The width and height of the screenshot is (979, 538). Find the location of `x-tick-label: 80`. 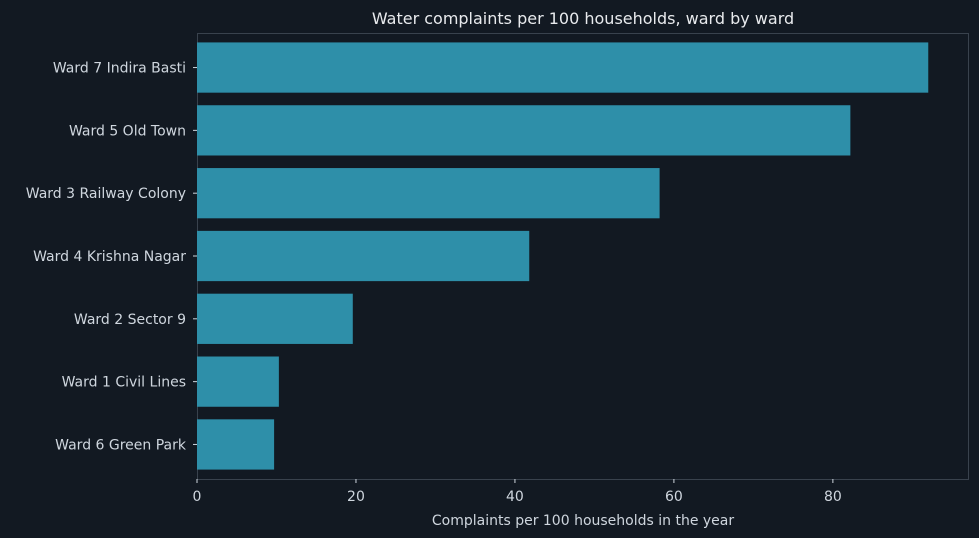

x-tick-label: 80 is located at coordinates (833, 497).